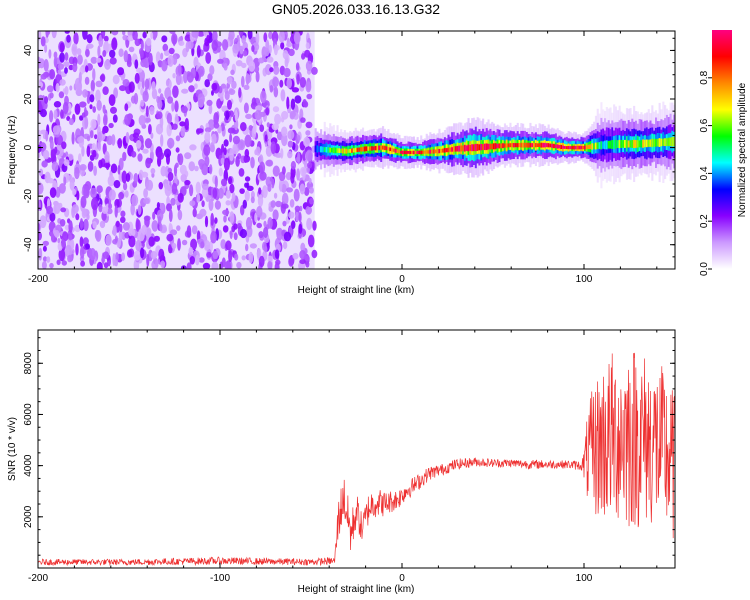 The height and width of the screenshot is (600, 750). Describe the element at coordinates (28, 147) in the screenshot. I see `y-tick-label: 0` at that location.